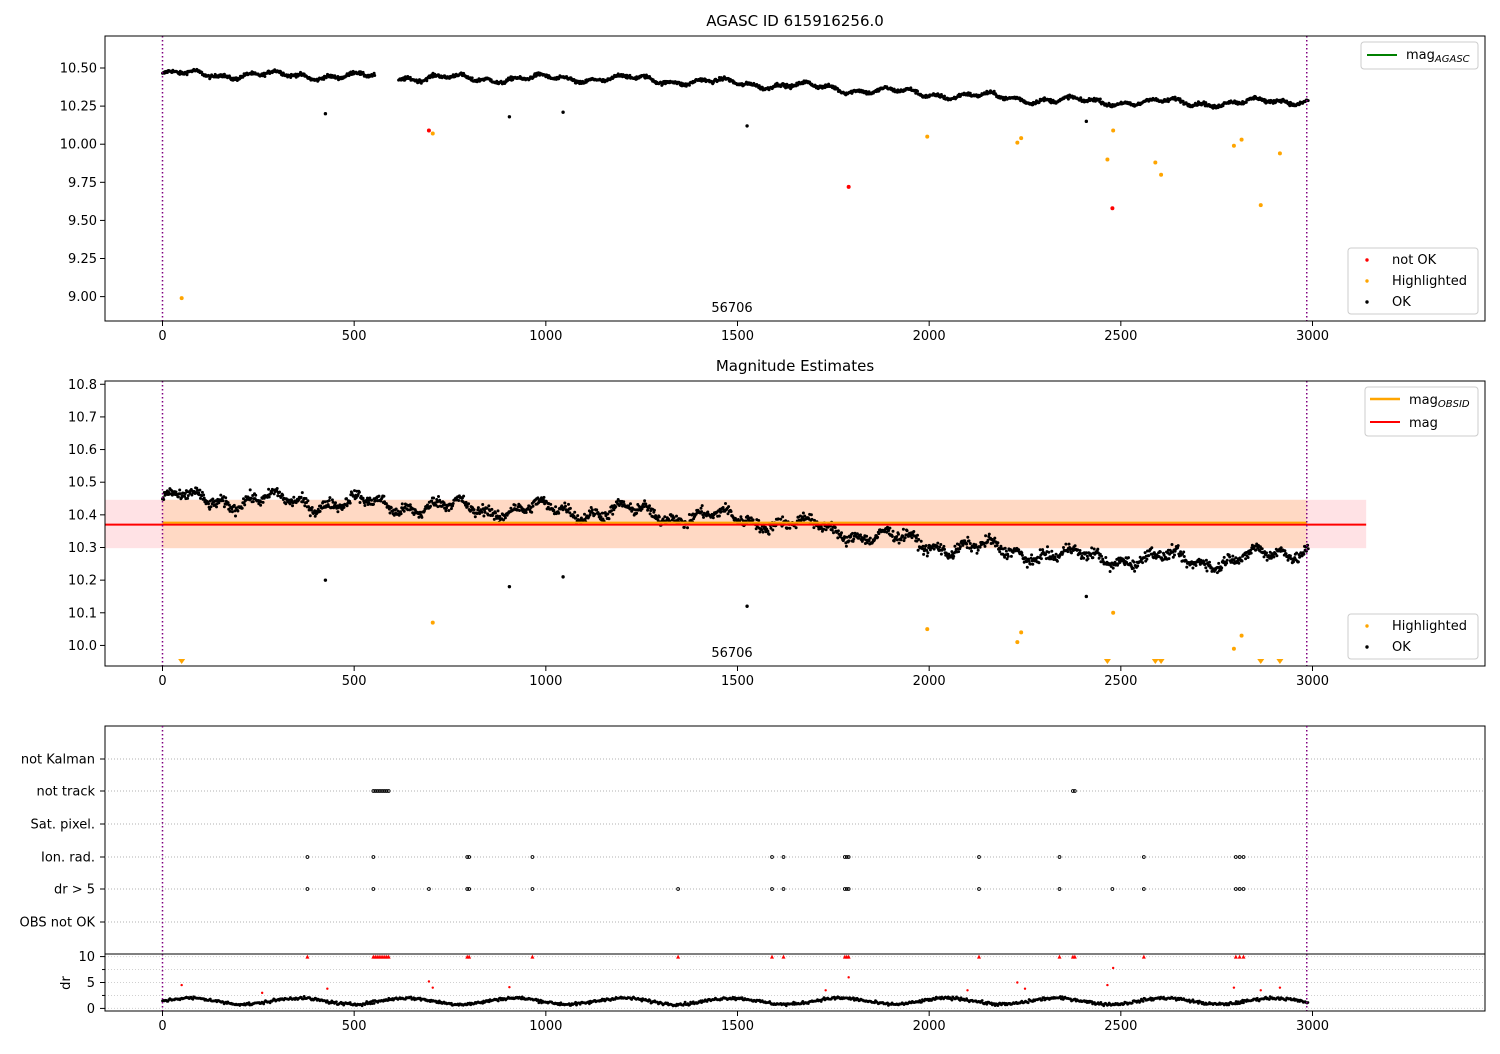  I want to click on x-tick-label: 1000, so click(545, 681).